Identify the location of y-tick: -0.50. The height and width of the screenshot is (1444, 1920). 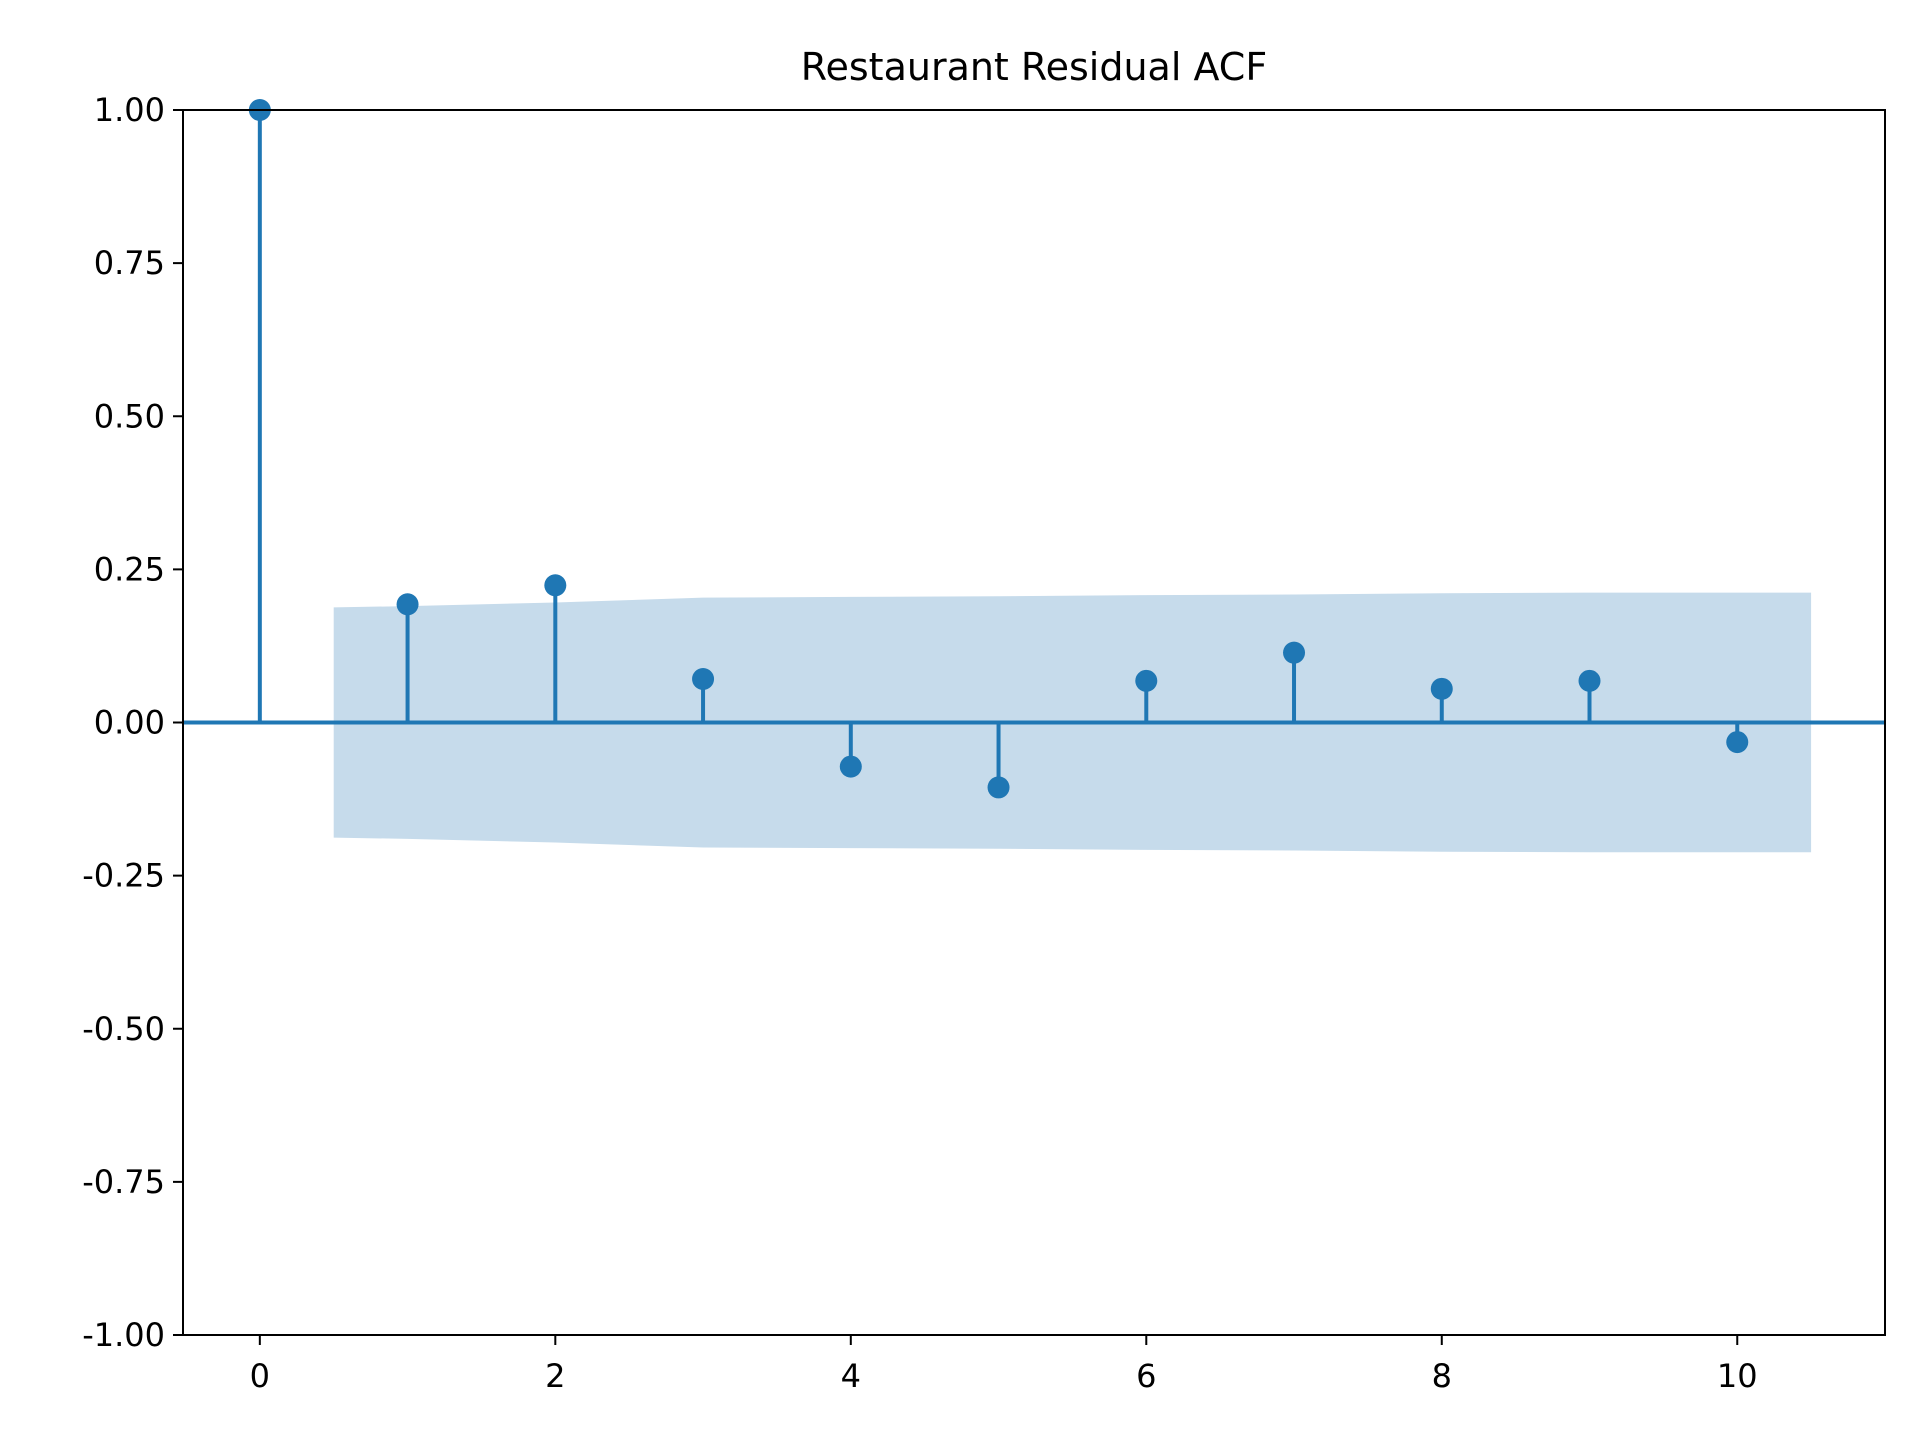
(132, 1029).